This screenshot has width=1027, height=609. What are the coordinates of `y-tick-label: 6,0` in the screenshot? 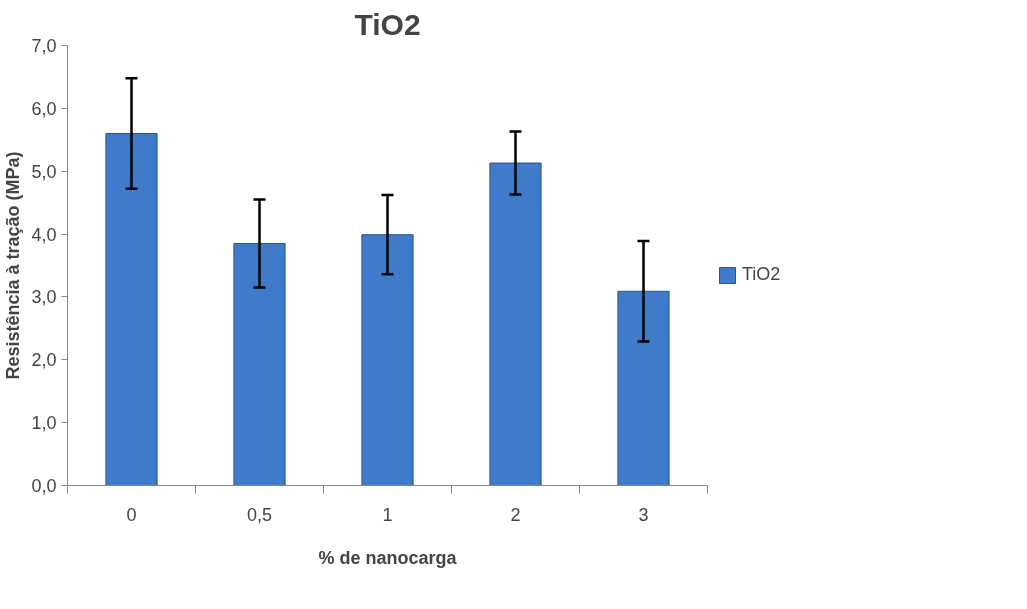 It's located at (44, 108).